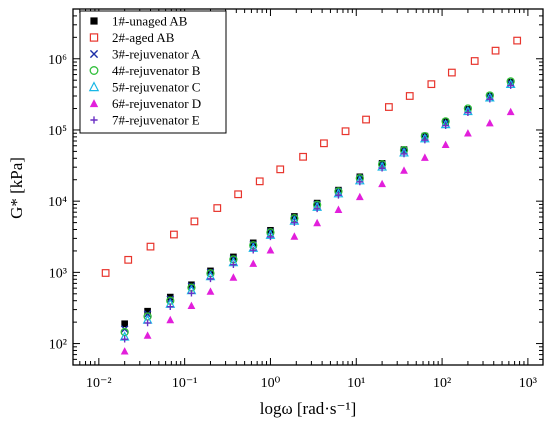 The width and height of the screenshot is (550, 426). I want to click on x-tick-labels: 10⁻² 10⁻¹ 10⁰ 10¹ 10² 10³, so click(311, 383).